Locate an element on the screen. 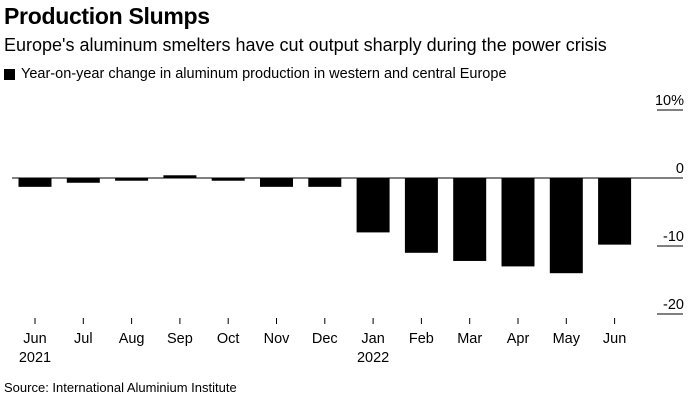  x-tick-label: Mar is located at coordinates (469, 339).